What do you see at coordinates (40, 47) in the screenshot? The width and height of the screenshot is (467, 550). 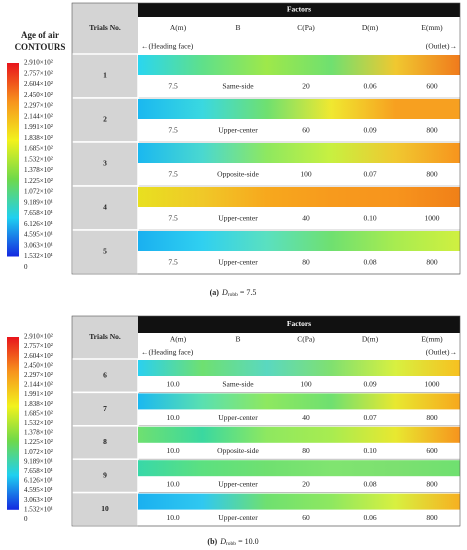 I see `legend-title: CONTOURS` at bounding box center [40, 47].